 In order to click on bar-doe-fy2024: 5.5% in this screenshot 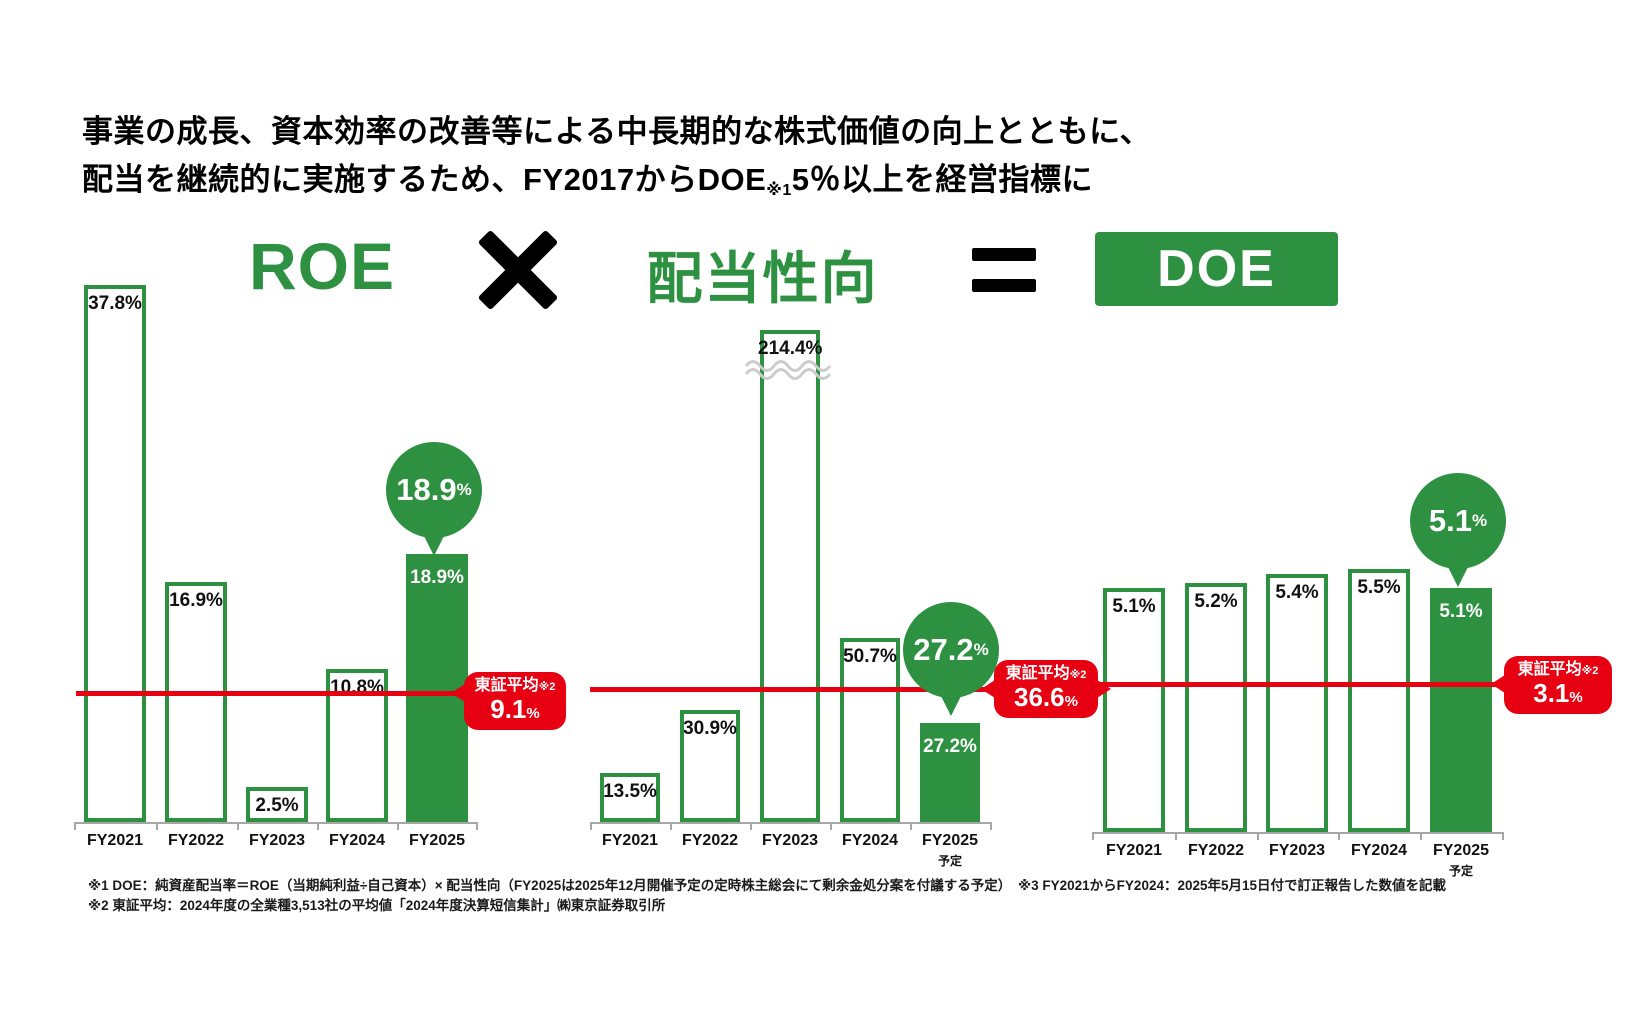, I will do `click(1379, 700)`.